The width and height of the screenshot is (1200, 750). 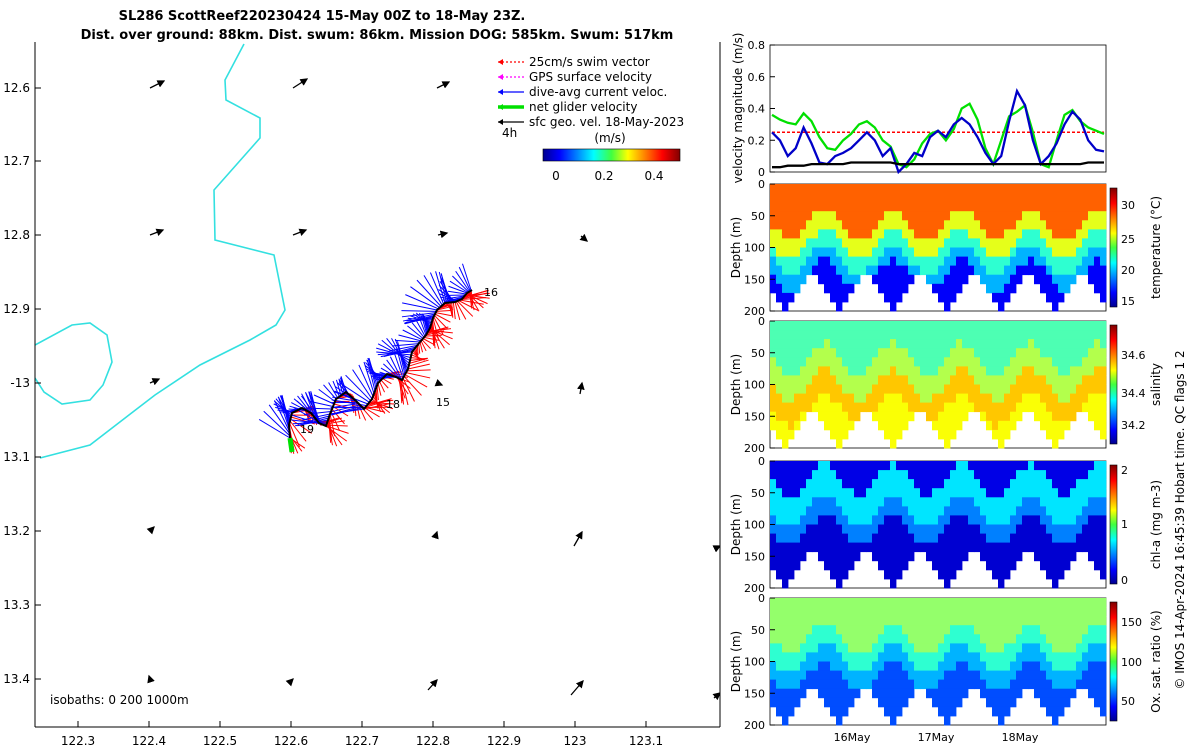 What do you see at coordinates (1156, 384) in the screenshot?
I see `salinity-colorbar-label: salinity` at bounding box center [1156, 384].